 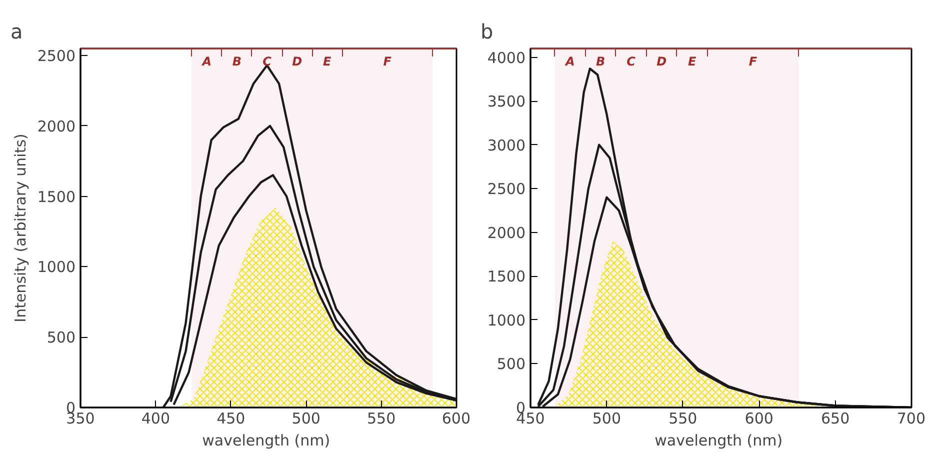 I want to click on x-tick-label: 650, so click(x=835, y=419).